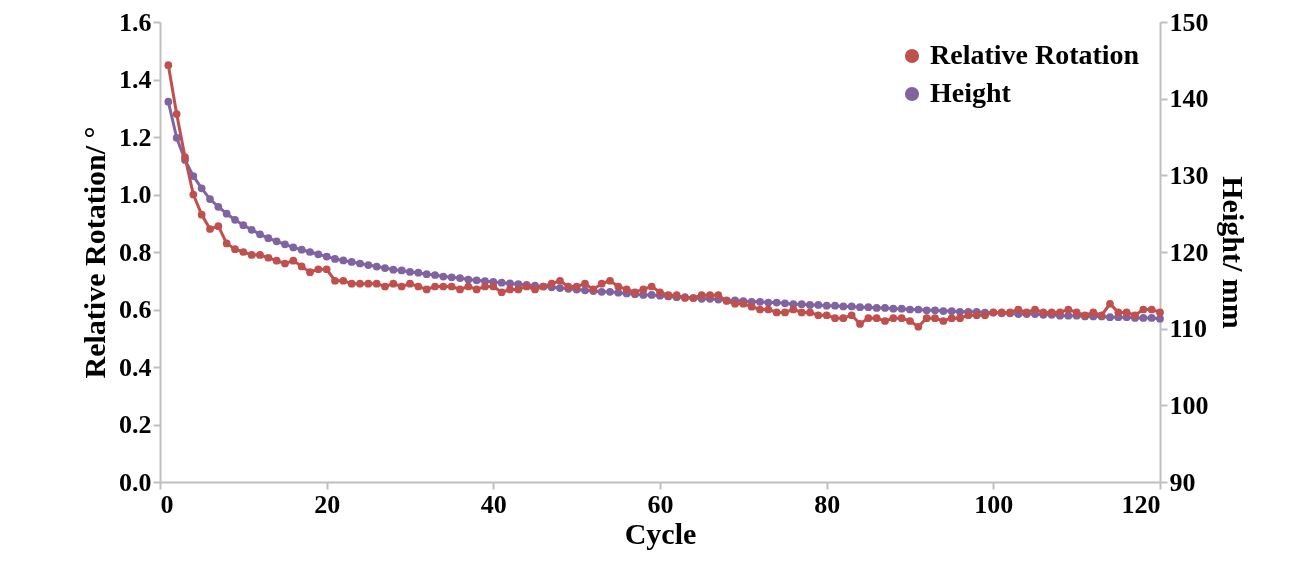 This screenshot has width=1293, height=580. Describe the element at coordinates (135, 137) in the screenshot. I see `y-tick-label: 1.2` at that location.